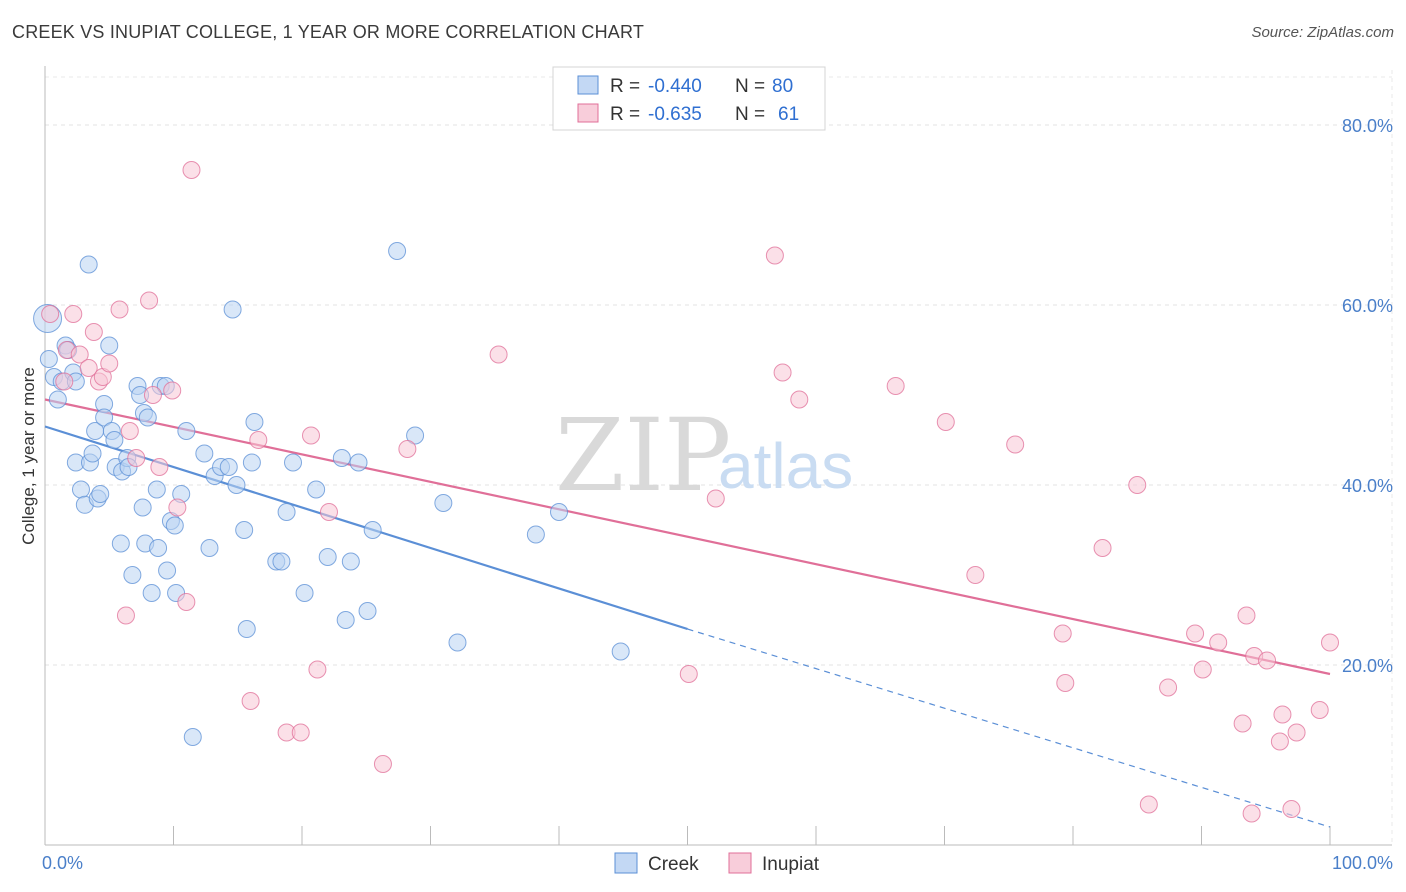  I want to click on legend-r-label-inupiat: R =, so click(625, 114).